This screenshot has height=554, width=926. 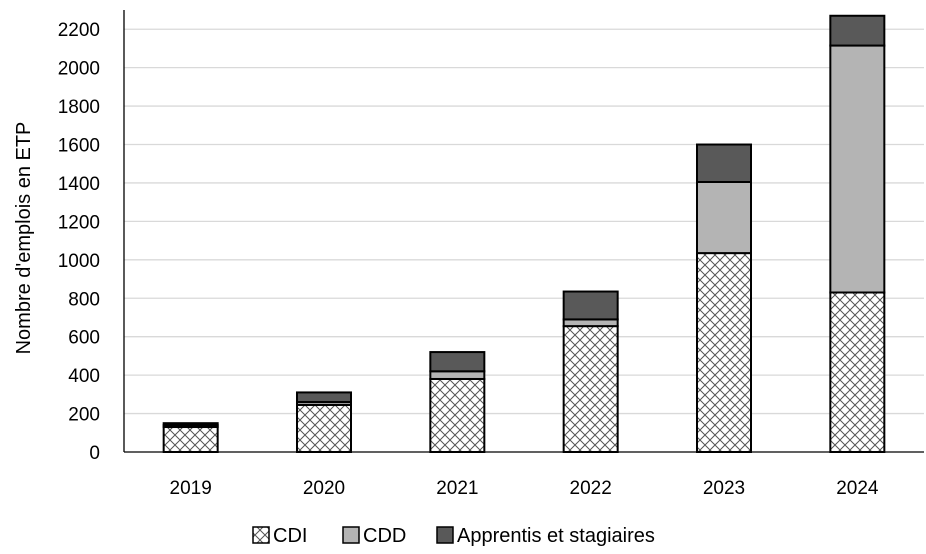 What do you see at coordinates (79, 184) in the screenshot?
I see `y-tick-label: 1400` at bounding box center [79, 184].